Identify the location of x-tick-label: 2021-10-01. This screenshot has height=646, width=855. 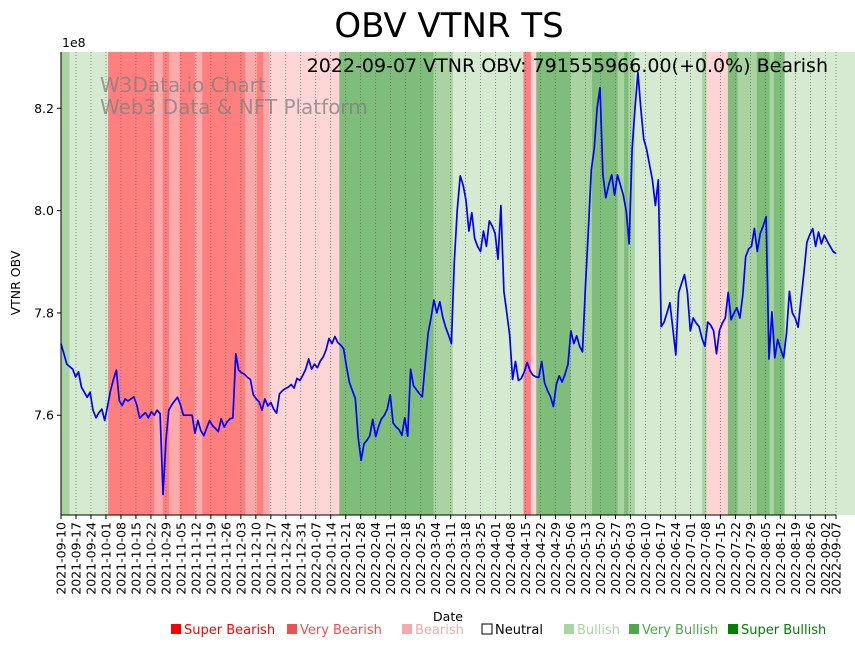
(105, 558).